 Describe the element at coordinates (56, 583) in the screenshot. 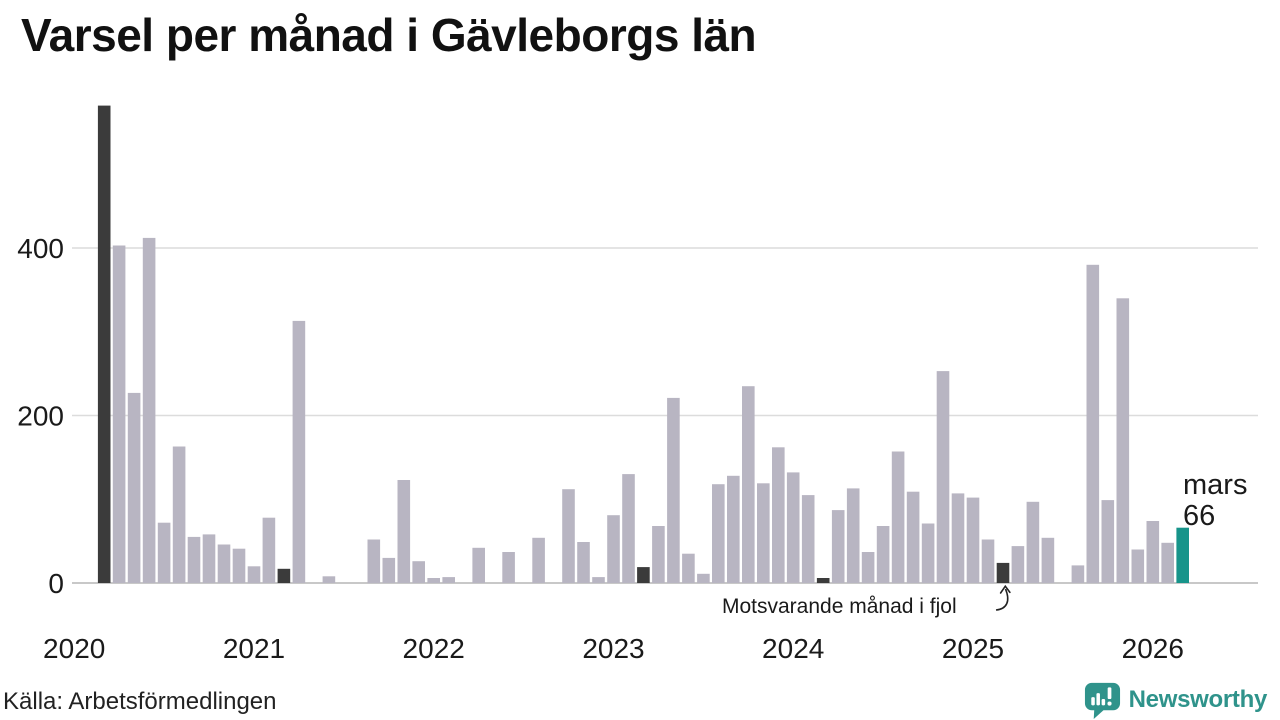

I see `y-tick-label: 0` at that location.